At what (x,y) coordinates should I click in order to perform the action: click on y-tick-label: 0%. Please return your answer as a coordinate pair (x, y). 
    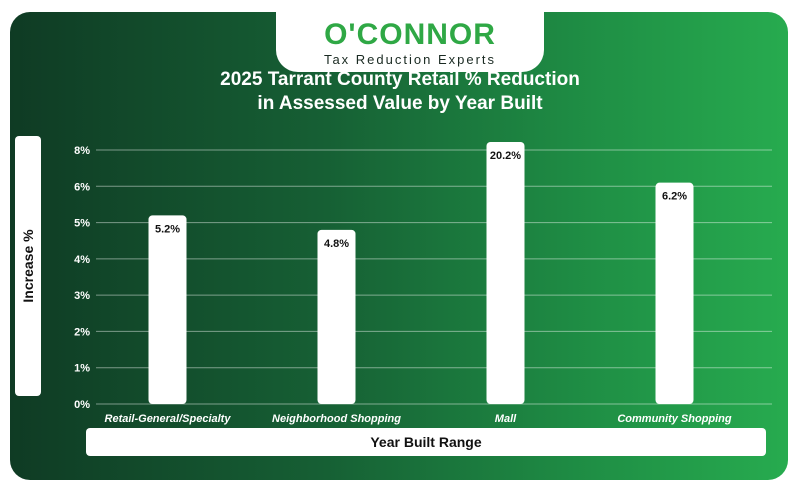
    Looking at the image, I should click on (82, 405).